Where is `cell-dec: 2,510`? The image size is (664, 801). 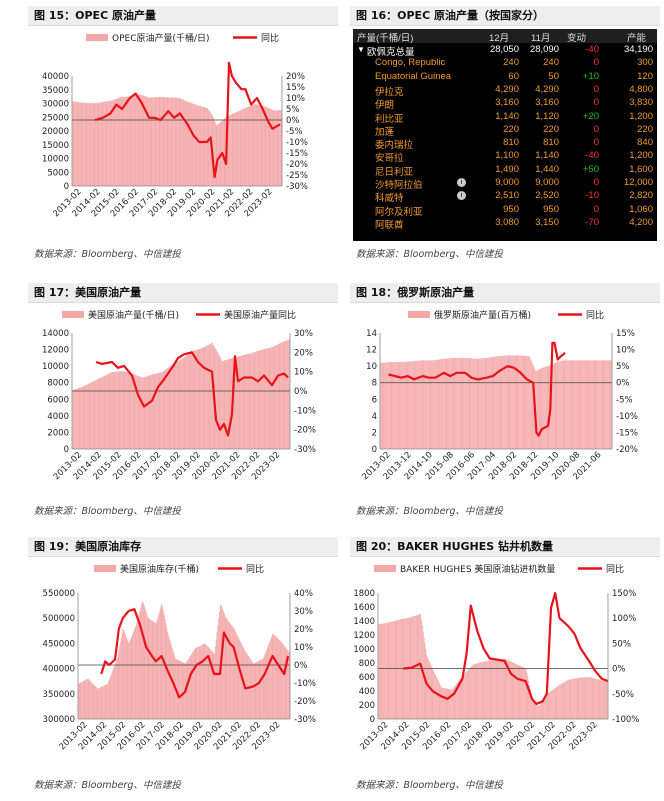 cell-dec: 2,510 is located at coordinates (507, 196).